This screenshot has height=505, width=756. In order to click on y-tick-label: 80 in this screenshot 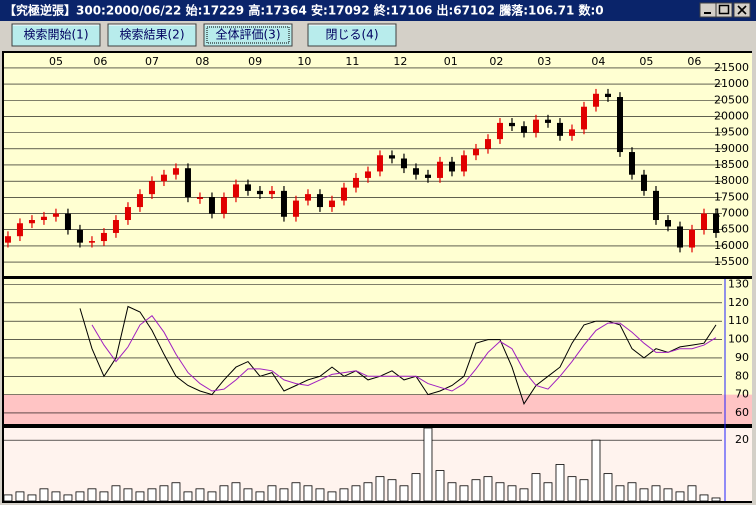, I will do `click(742, 375)`.